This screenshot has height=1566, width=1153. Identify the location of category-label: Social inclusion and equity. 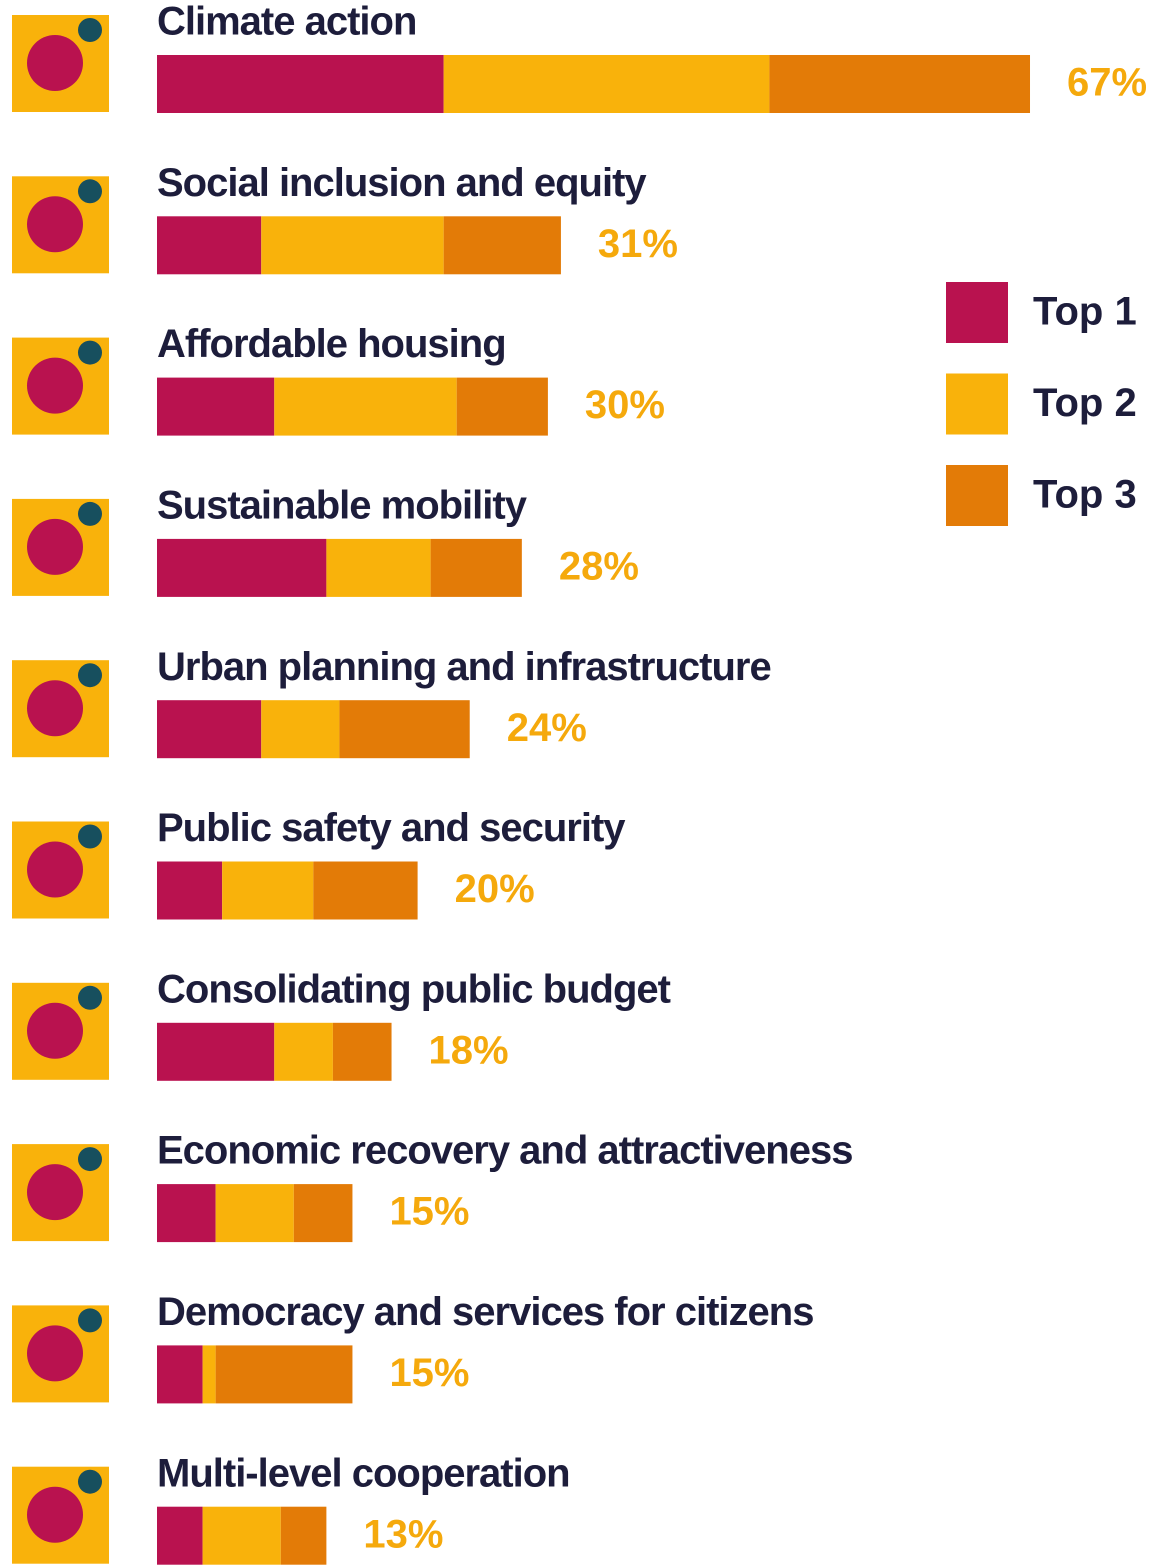
(402, 183).